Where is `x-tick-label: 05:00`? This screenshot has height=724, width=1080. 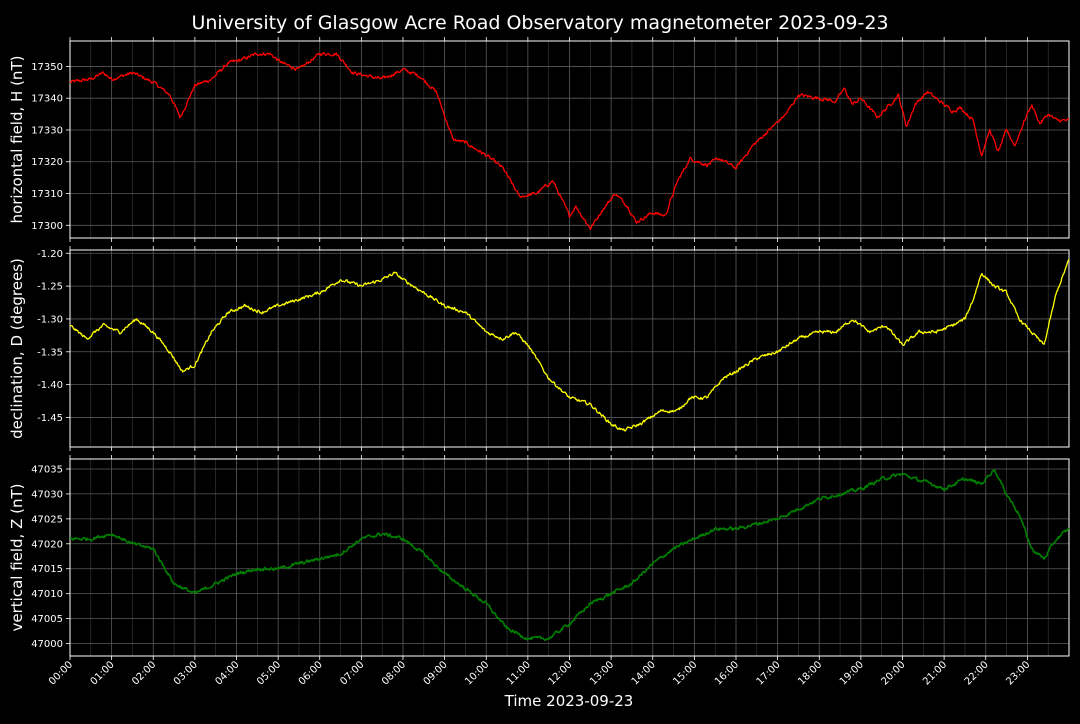 x-tick-label: 05:00 is located at coordinates (269, 673).